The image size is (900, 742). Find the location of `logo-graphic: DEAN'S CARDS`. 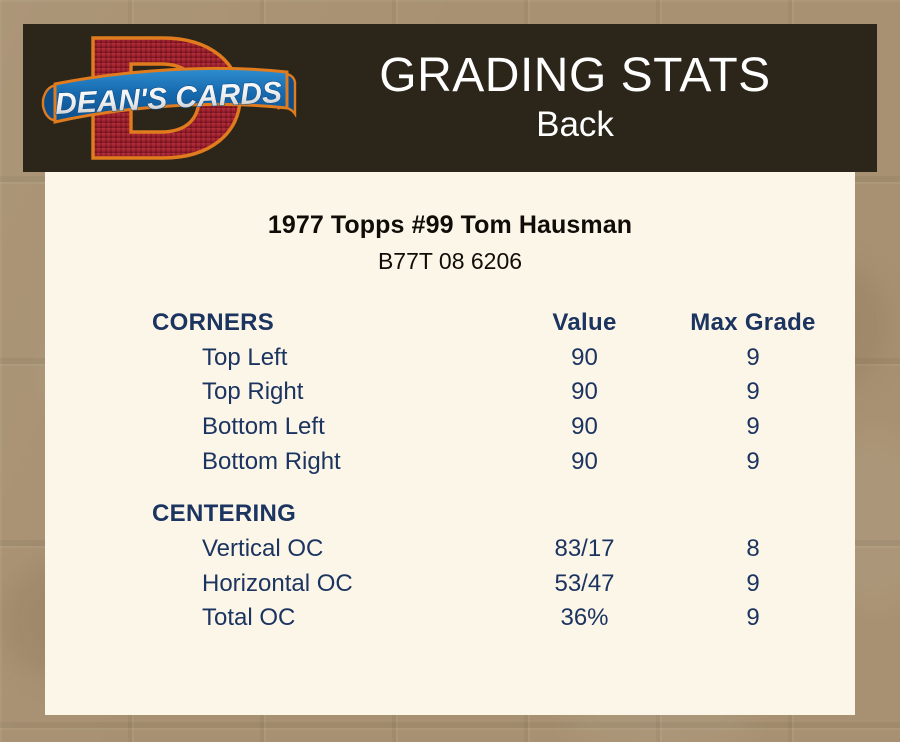

logo-graphic: DEAN'S CARDS is located at coordinates (169, 98).